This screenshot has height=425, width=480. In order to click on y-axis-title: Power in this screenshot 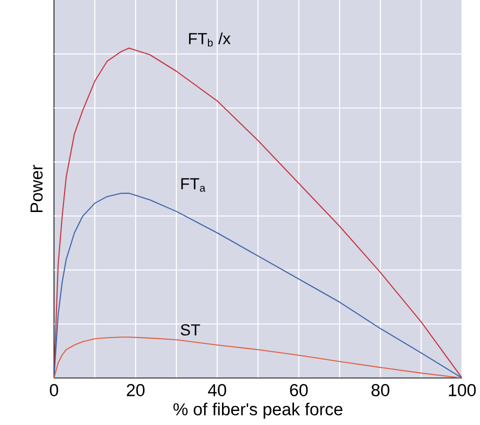, I will do `click(36, 188)`.